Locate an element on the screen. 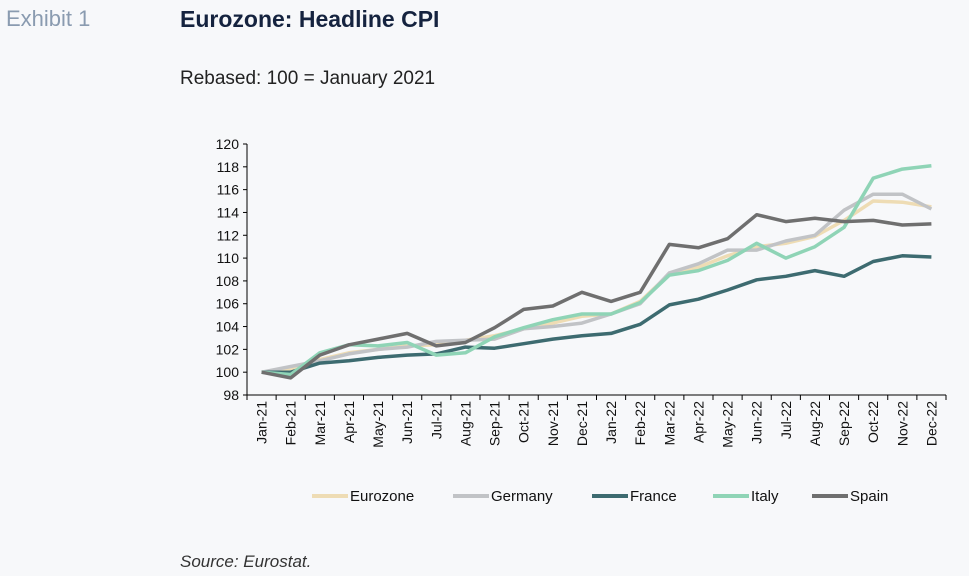 The width and height of the screenshot is (969, 576). x-tick-label: May-22 is located at coordinates (728, 424).